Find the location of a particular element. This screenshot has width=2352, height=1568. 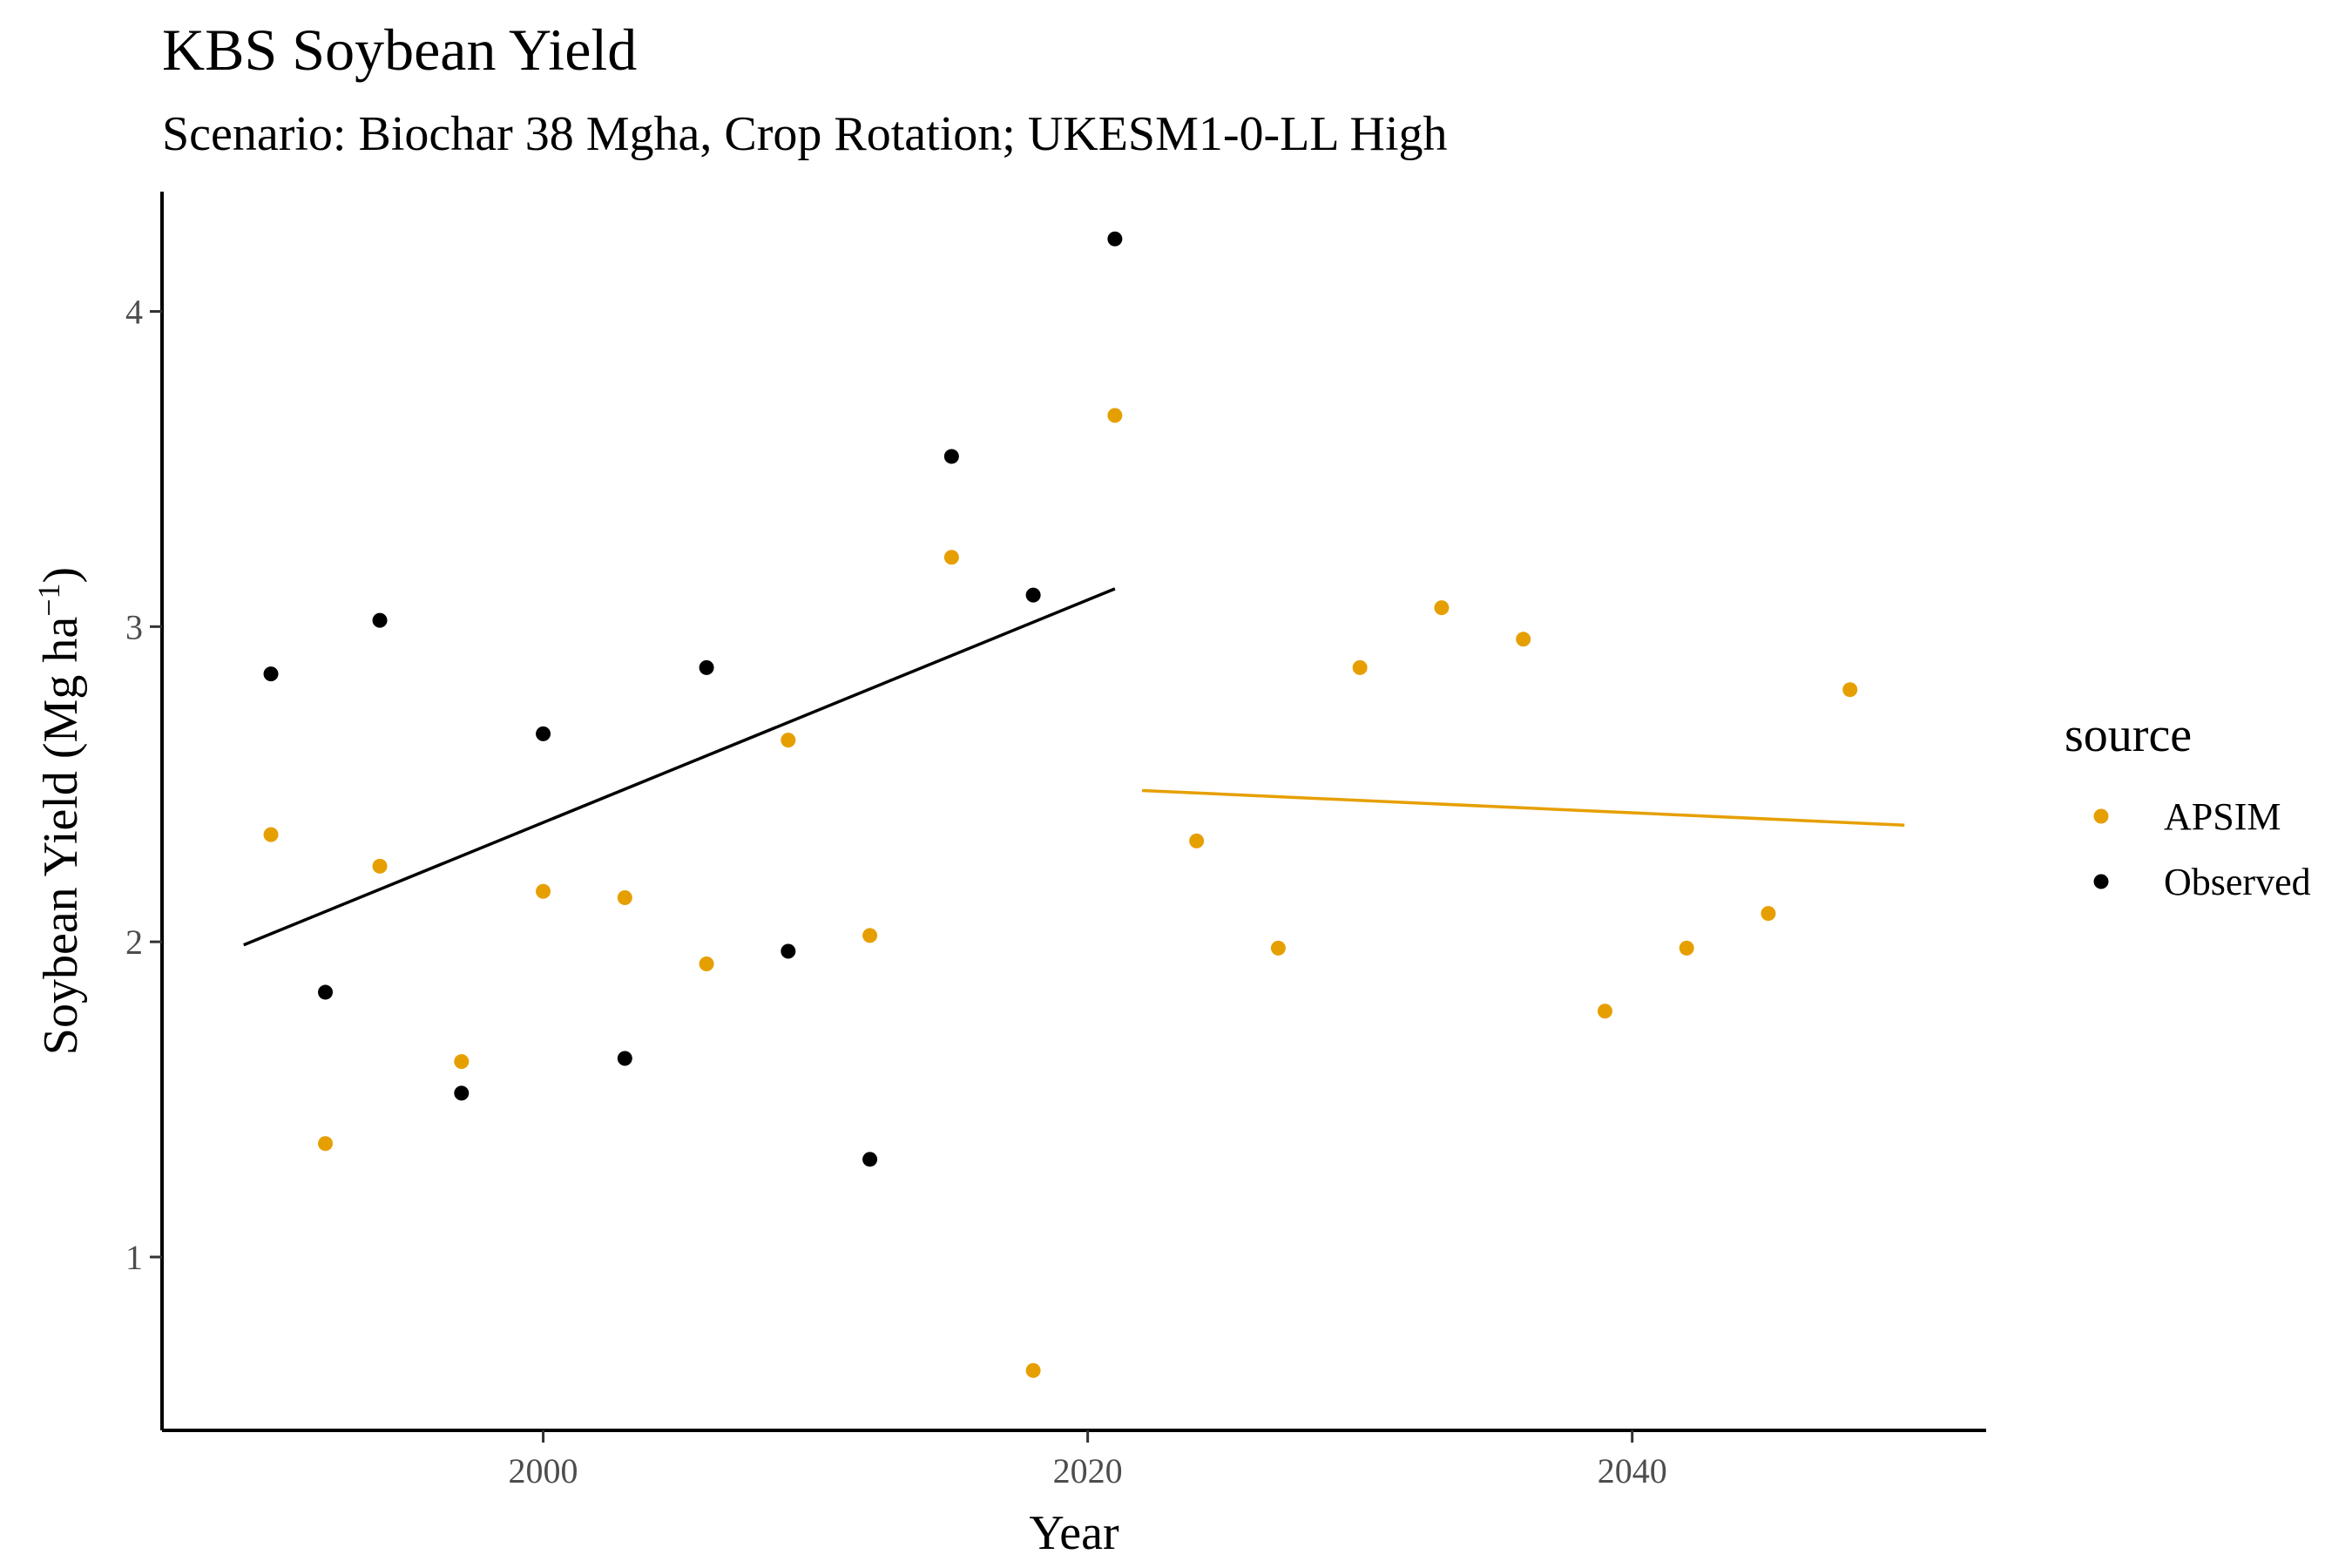

y-axis-title-close: ) is located at coordinates (61, 575).